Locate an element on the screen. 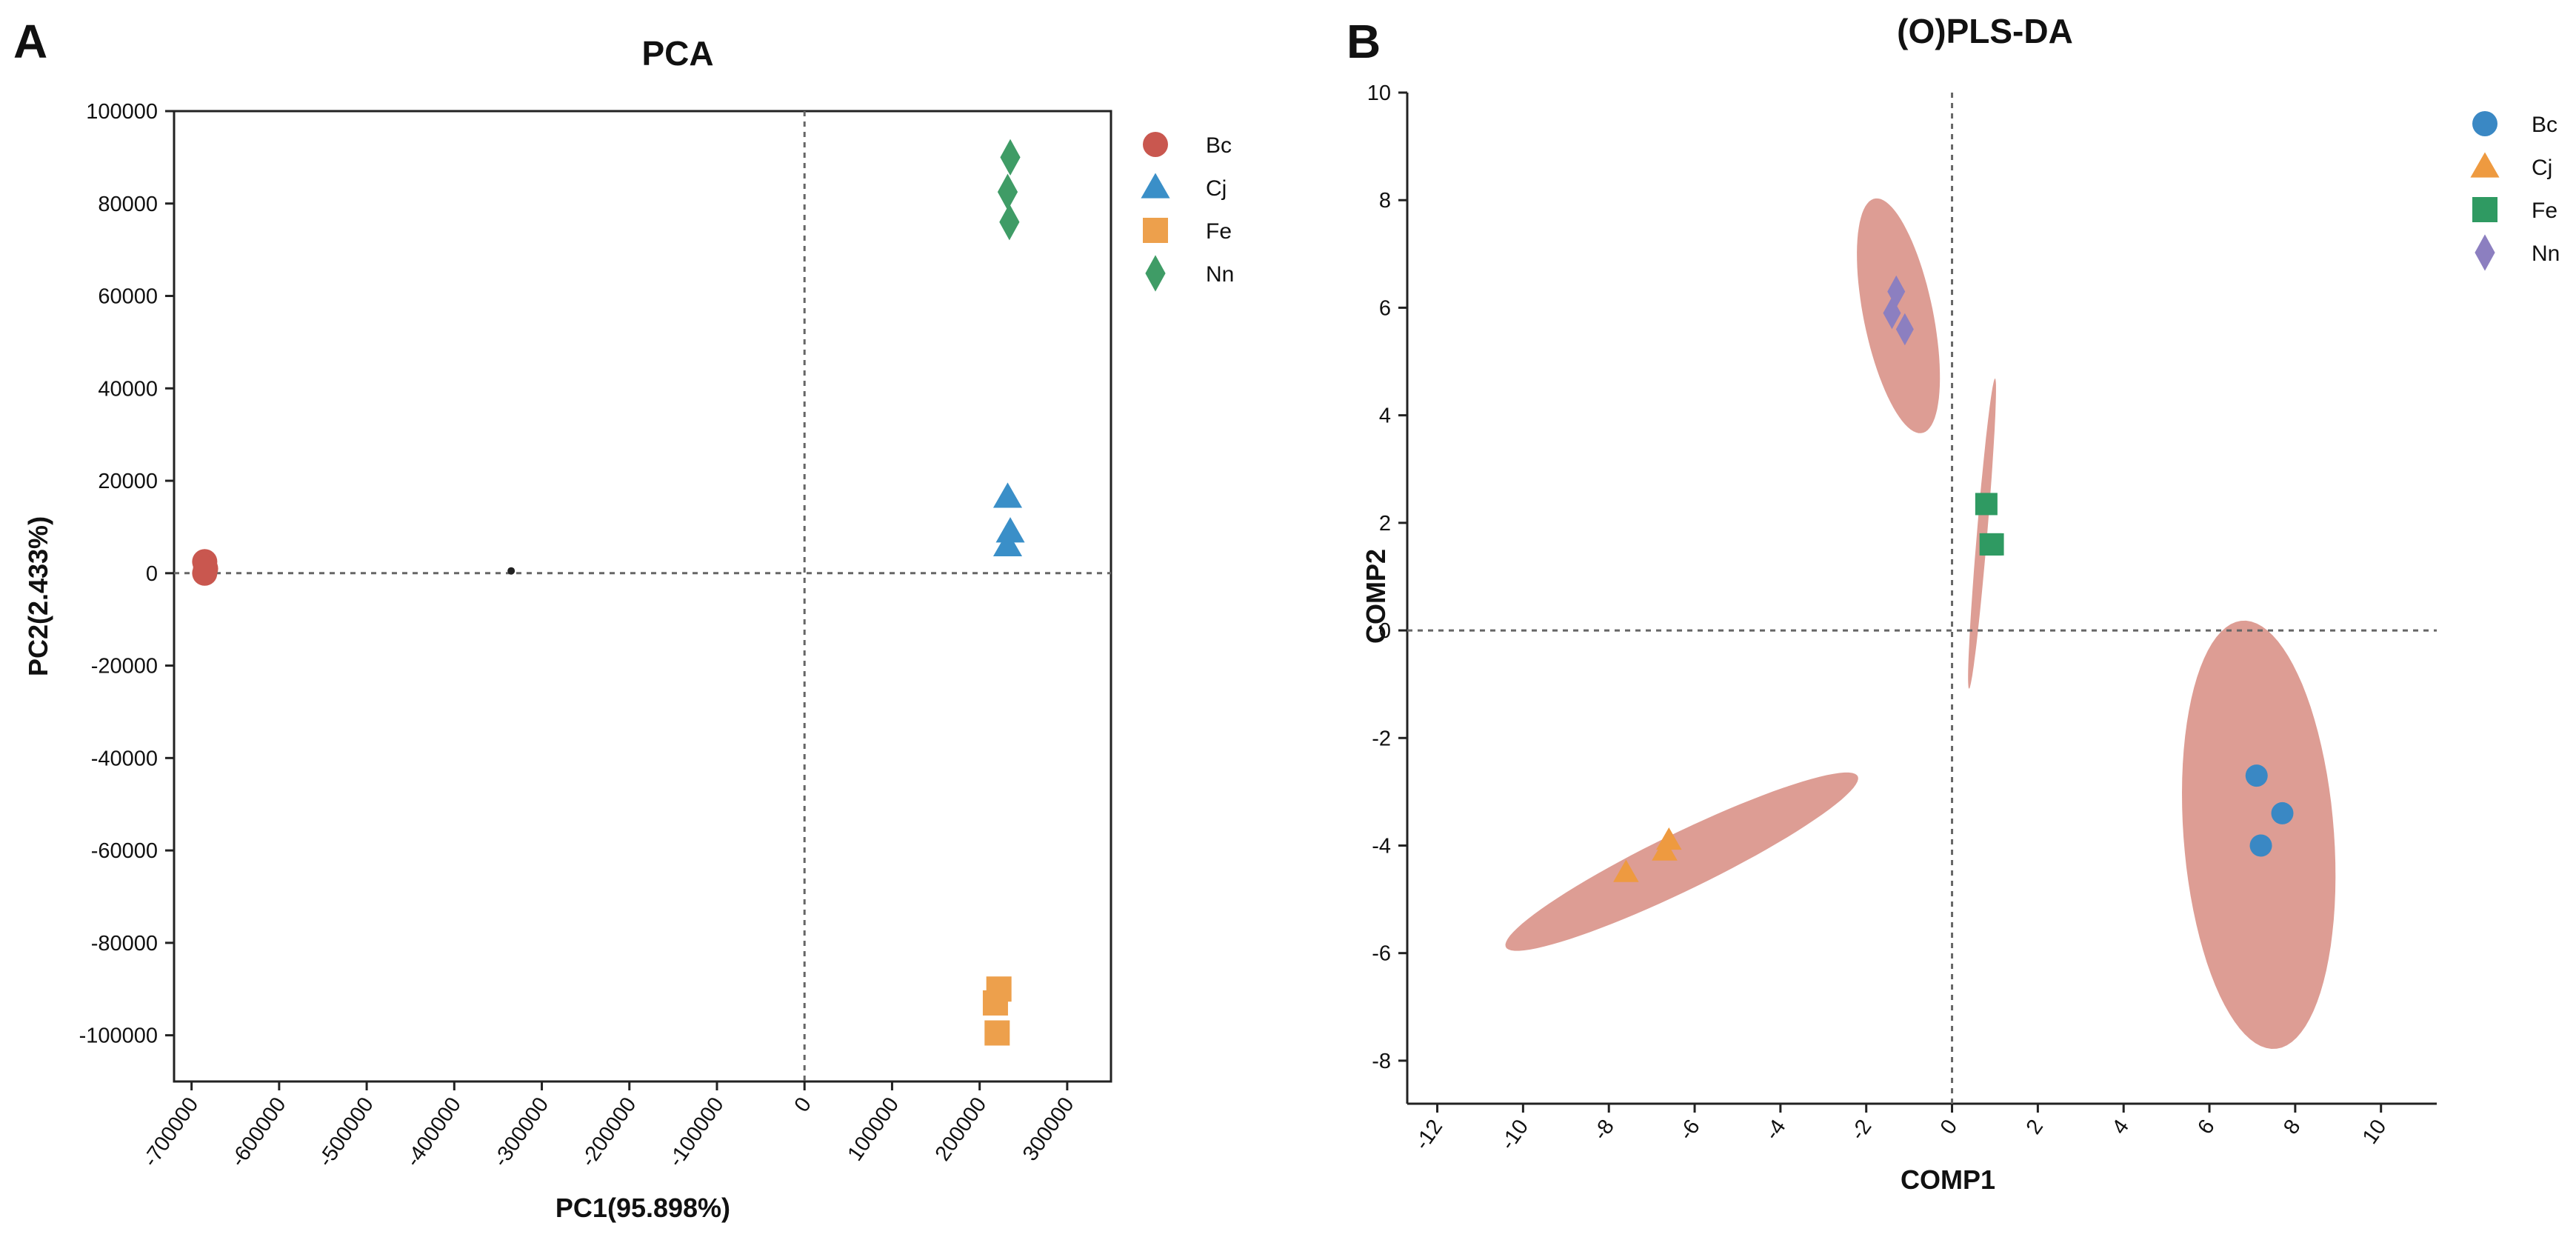 Image resolution: width=2576 pixels, height=1240 pixels. oplsda-y-tick-label: 2 is located at coordinates (1385, 524).